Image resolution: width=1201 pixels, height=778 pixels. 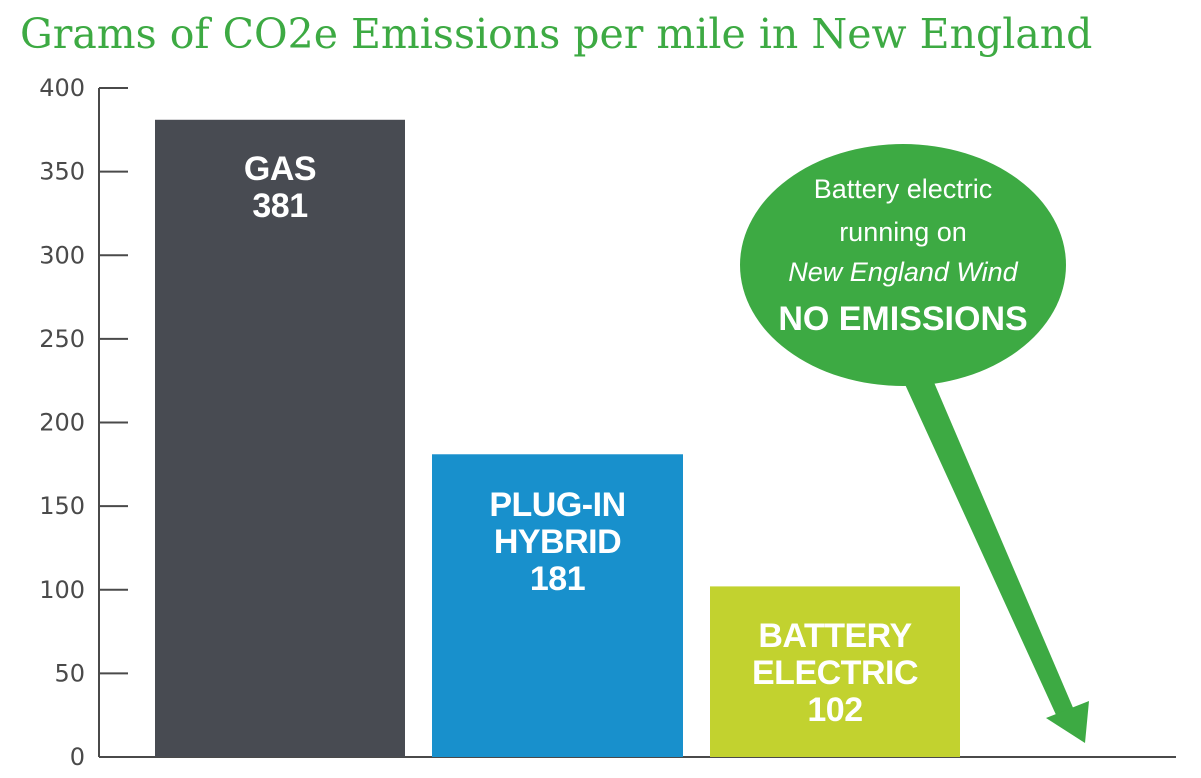 I want to click on bar-label-line: 102, so click(x=834, y=710).